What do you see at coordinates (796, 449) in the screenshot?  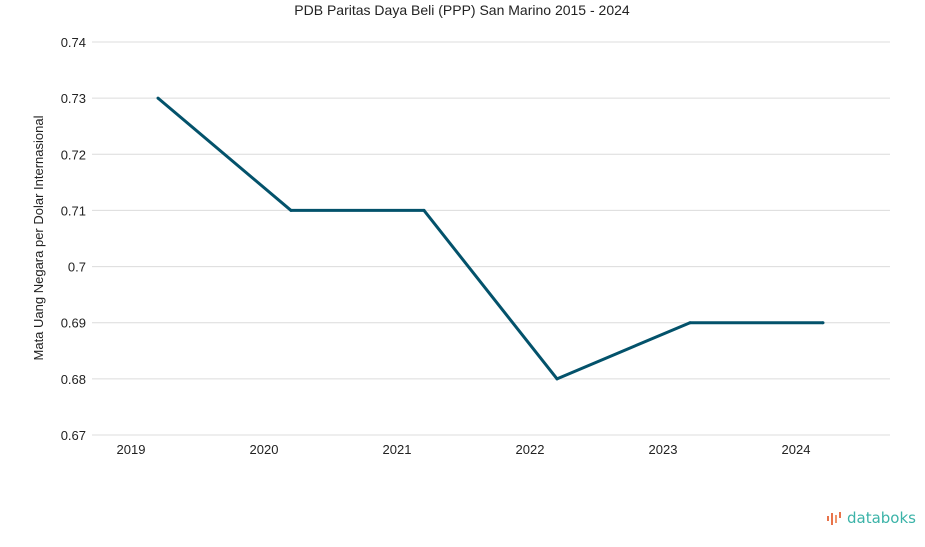 I see `x-tick-label: 2024` at bounding box center [796, 449].